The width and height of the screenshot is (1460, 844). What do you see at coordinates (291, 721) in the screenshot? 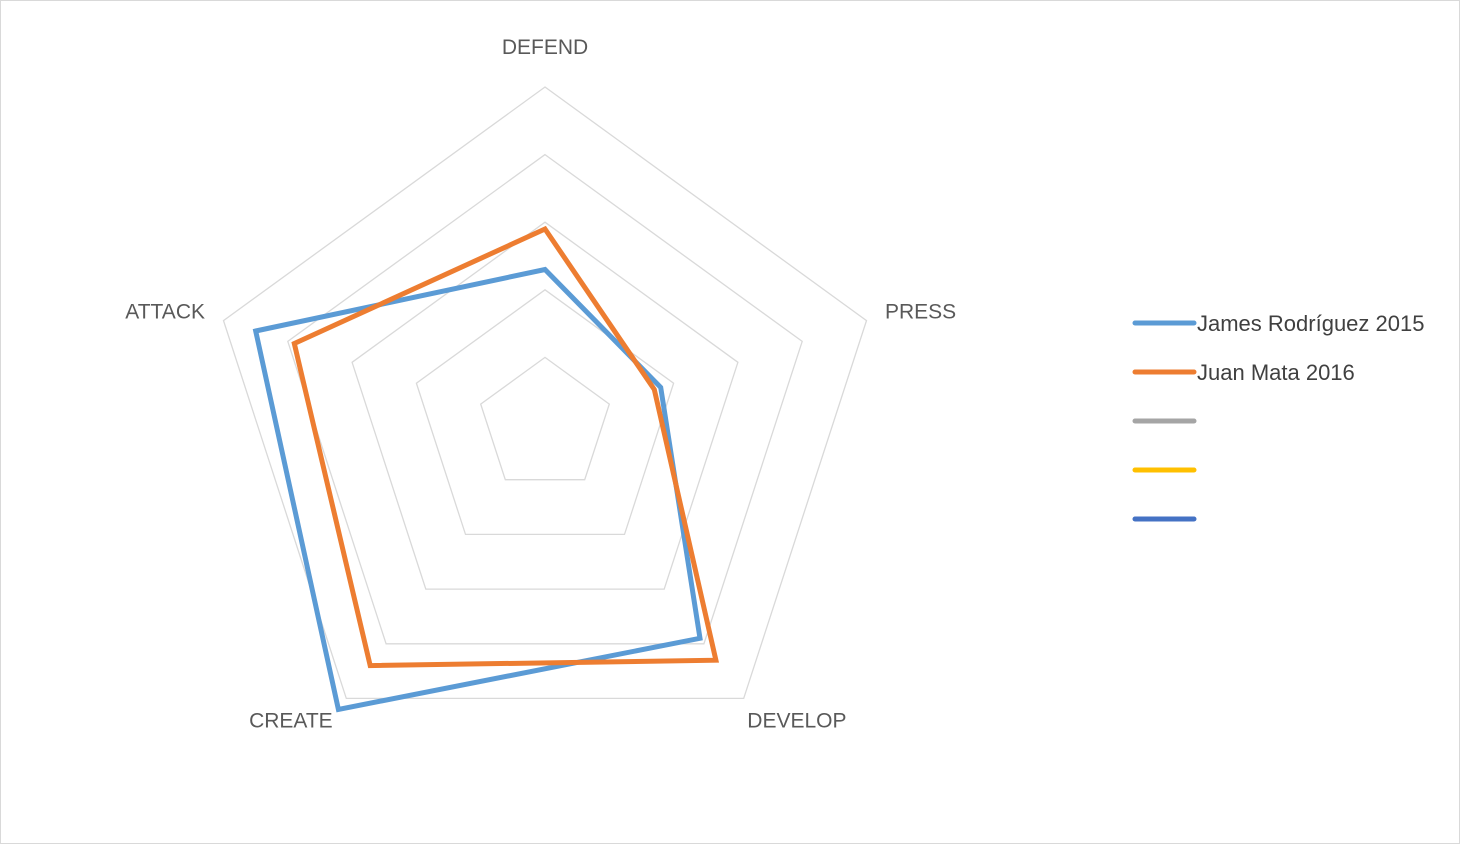
I see `axis-label-create: CREATE` at bounding box center [291, 721].